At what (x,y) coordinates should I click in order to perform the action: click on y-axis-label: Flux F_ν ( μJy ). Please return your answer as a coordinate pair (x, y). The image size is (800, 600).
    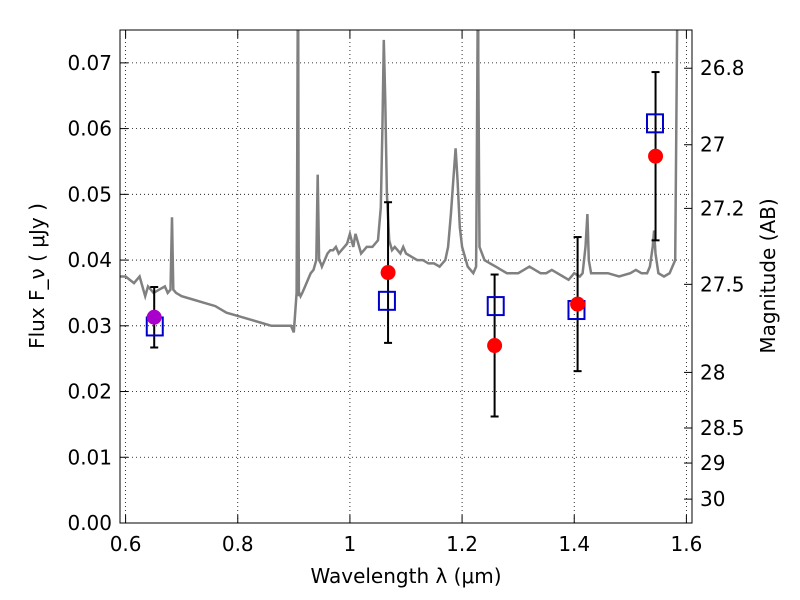
    Looking at the image, I should click on (37, 276).